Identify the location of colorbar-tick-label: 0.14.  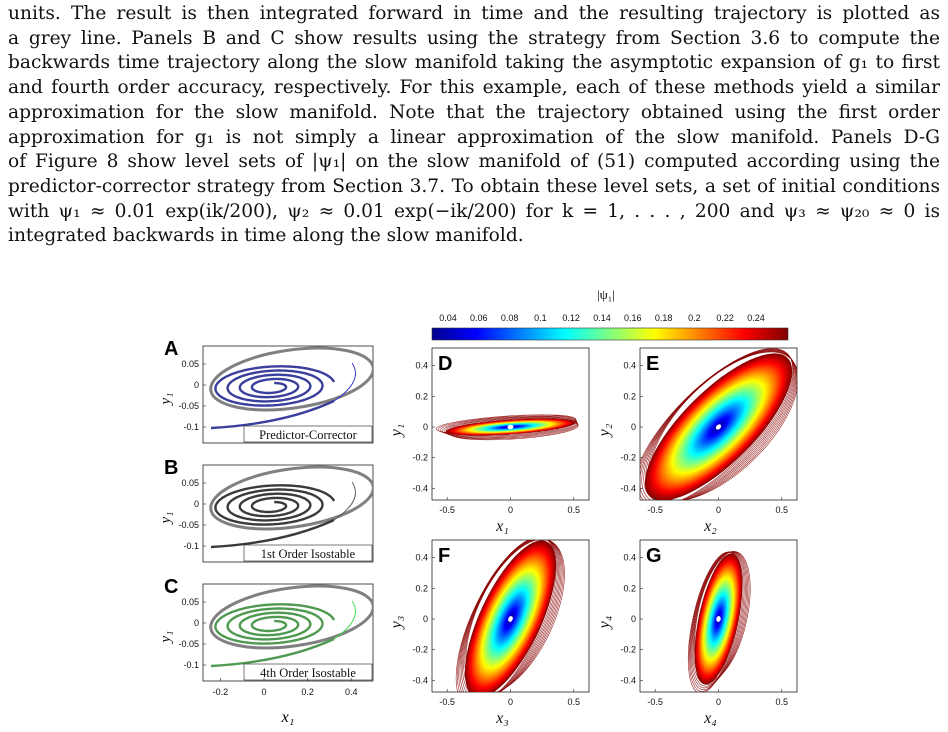
(602, 318).